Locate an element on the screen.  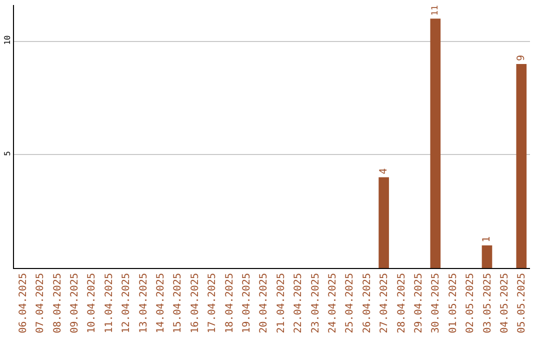
x-tick-label: 18.04.2025 is located at coordinates (230, 303).